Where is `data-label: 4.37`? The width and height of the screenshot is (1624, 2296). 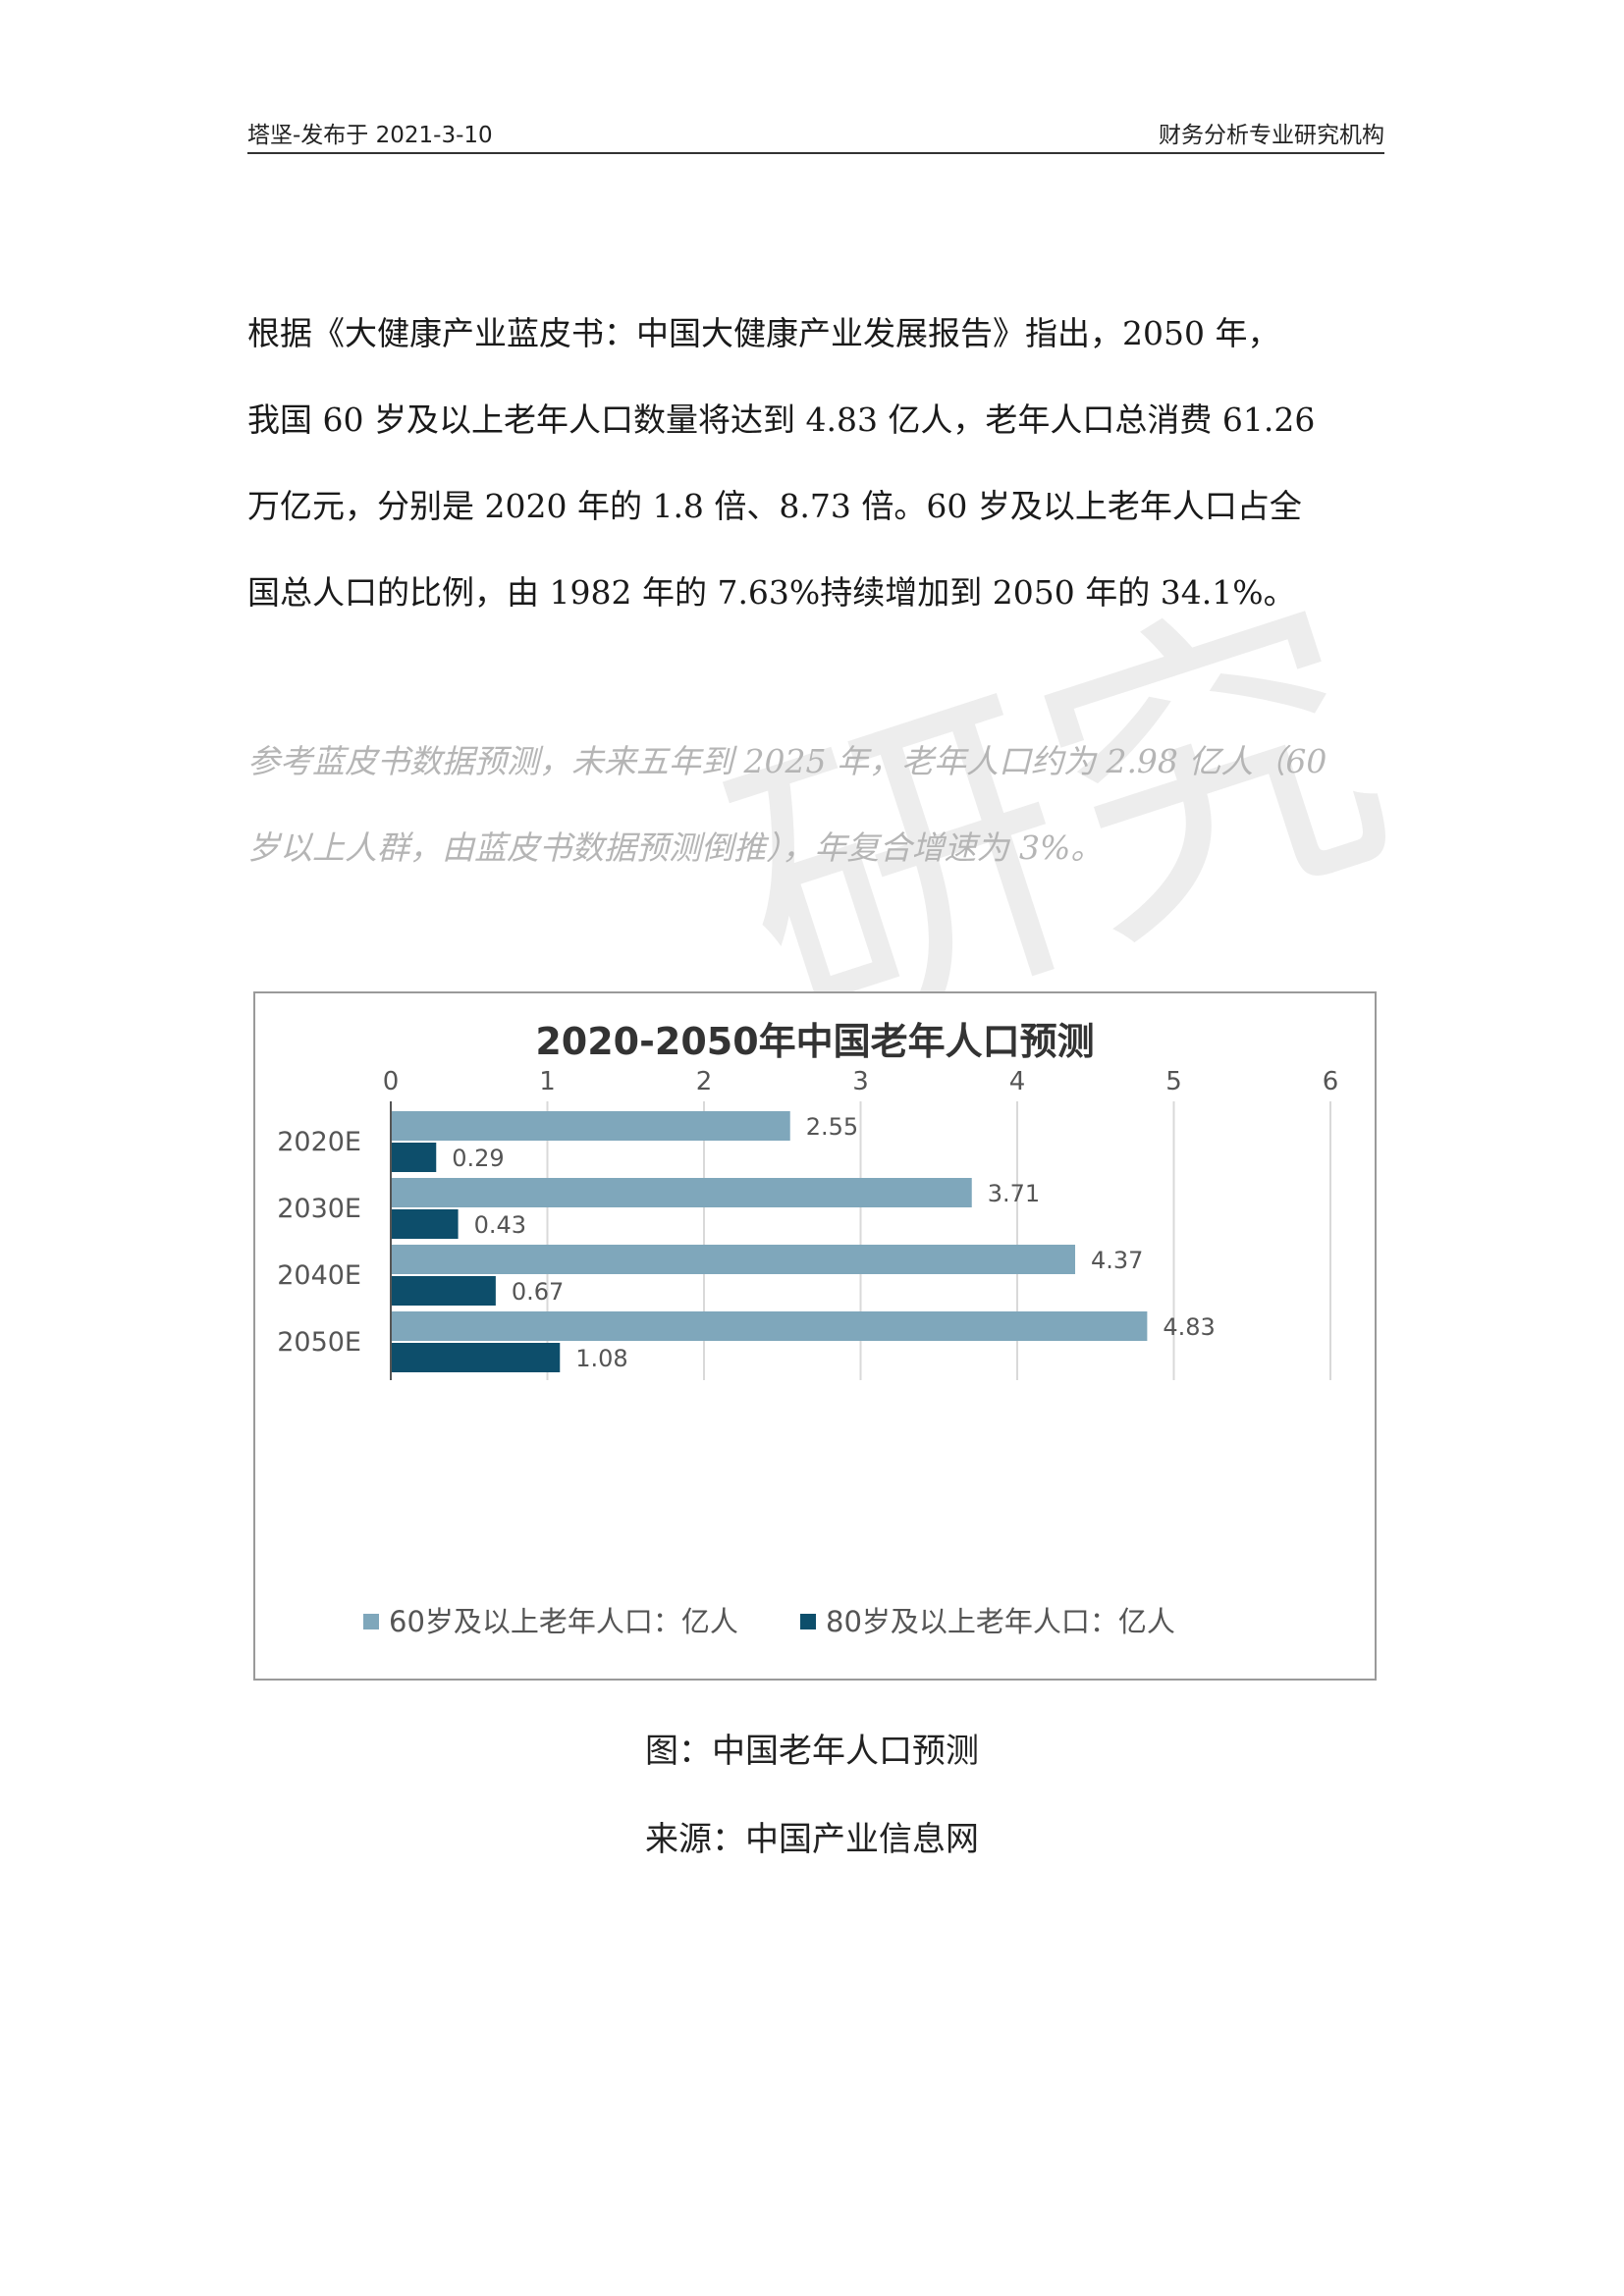 data-label: 4.37 is located at coordinates (1117, 1260).